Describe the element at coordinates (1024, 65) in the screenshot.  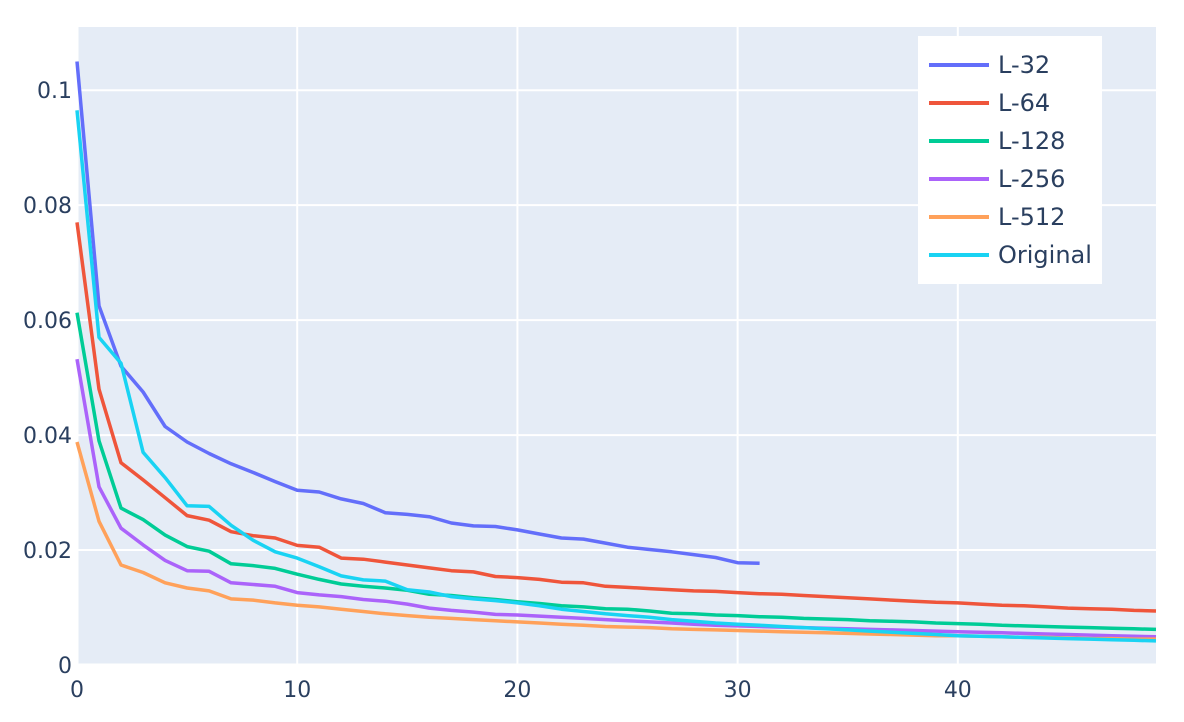
I see `legend-label: L-32` at that location.